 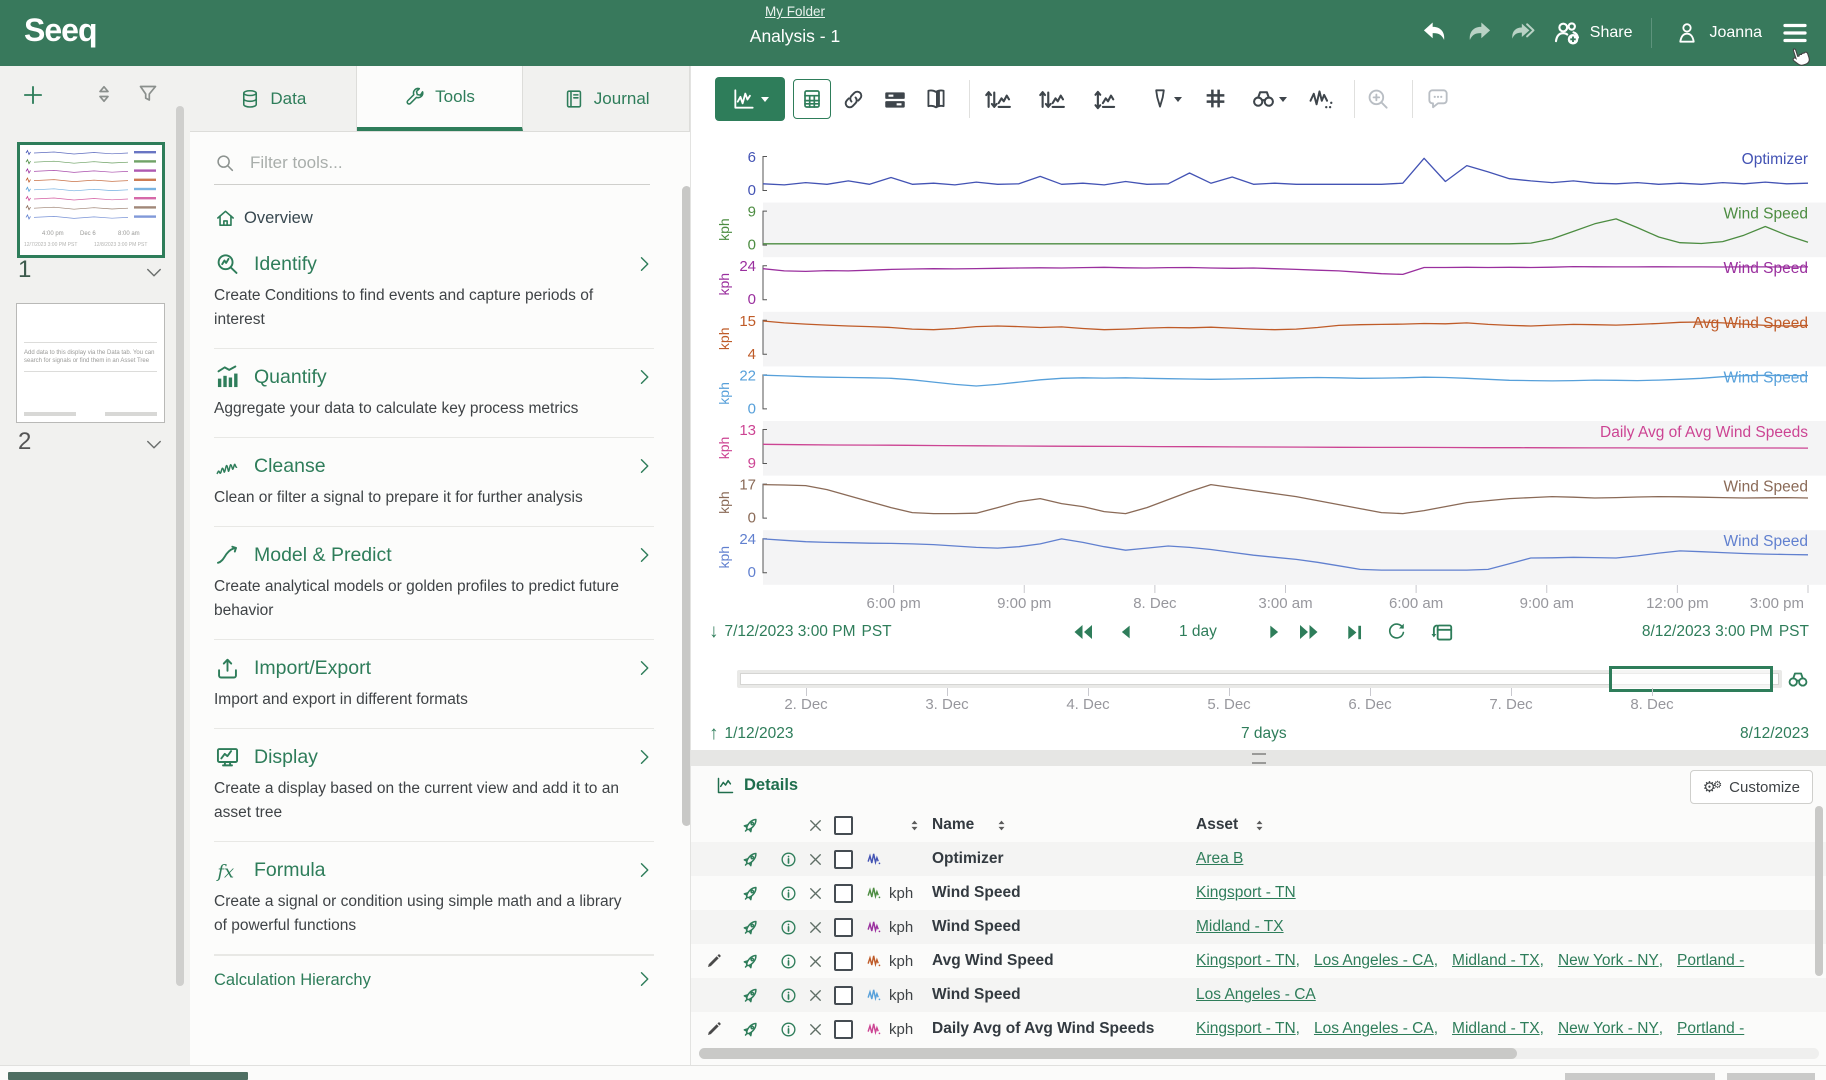 I want to click on sort-name-icon, so click(x=1001, y=825).